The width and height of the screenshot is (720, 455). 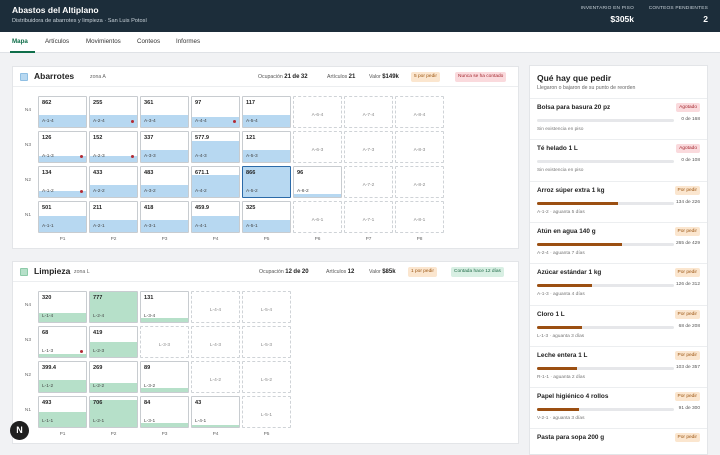 What do you see at coordinates (55, 10) in the screenshot?
I see `app-title: Abastos del Altiplano` at bounding box center [55, 10].